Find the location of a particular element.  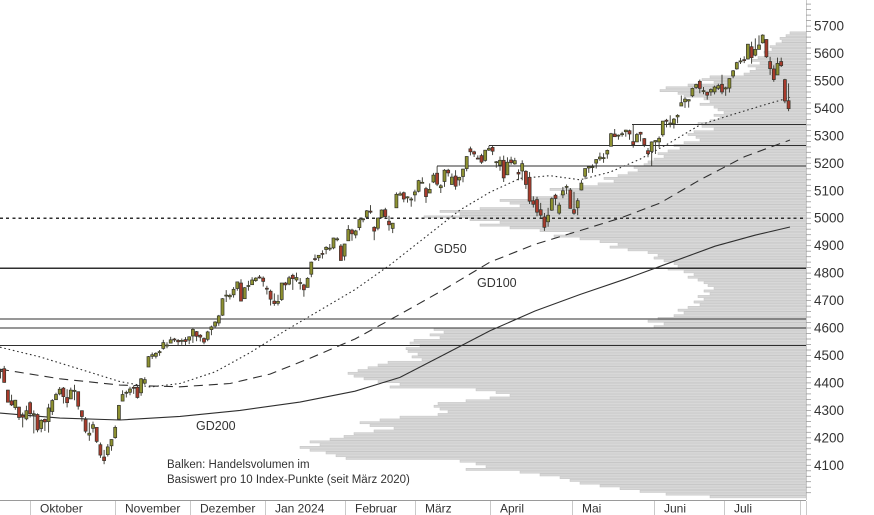

y-axis-label: 4400 is located at coordinates (829, 382).